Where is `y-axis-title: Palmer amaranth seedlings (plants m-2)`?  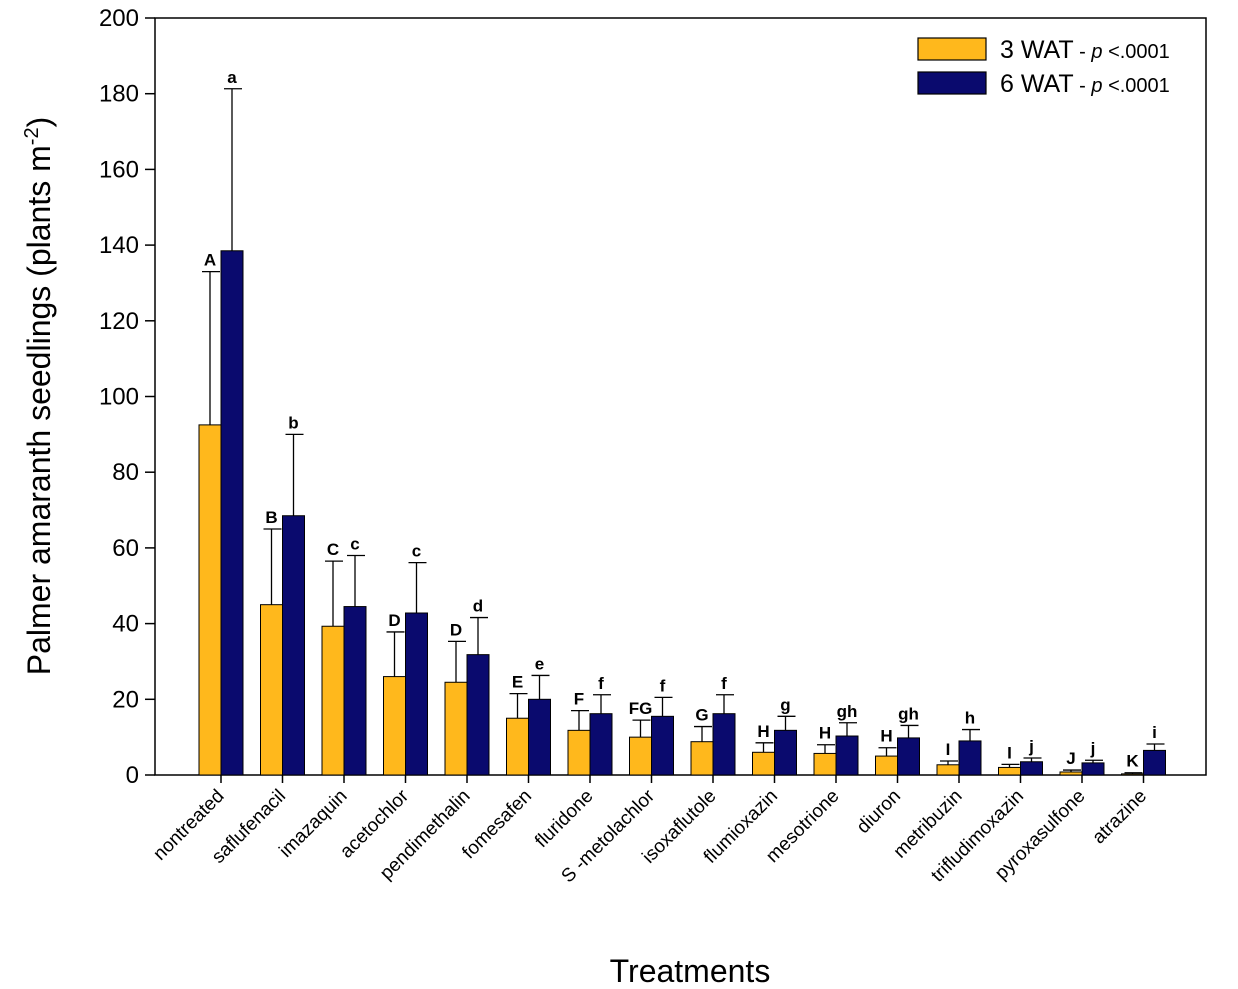 y-axis-title: Palmer amaranth seedlings (plants m-2) is located at coordinates (39, 396).